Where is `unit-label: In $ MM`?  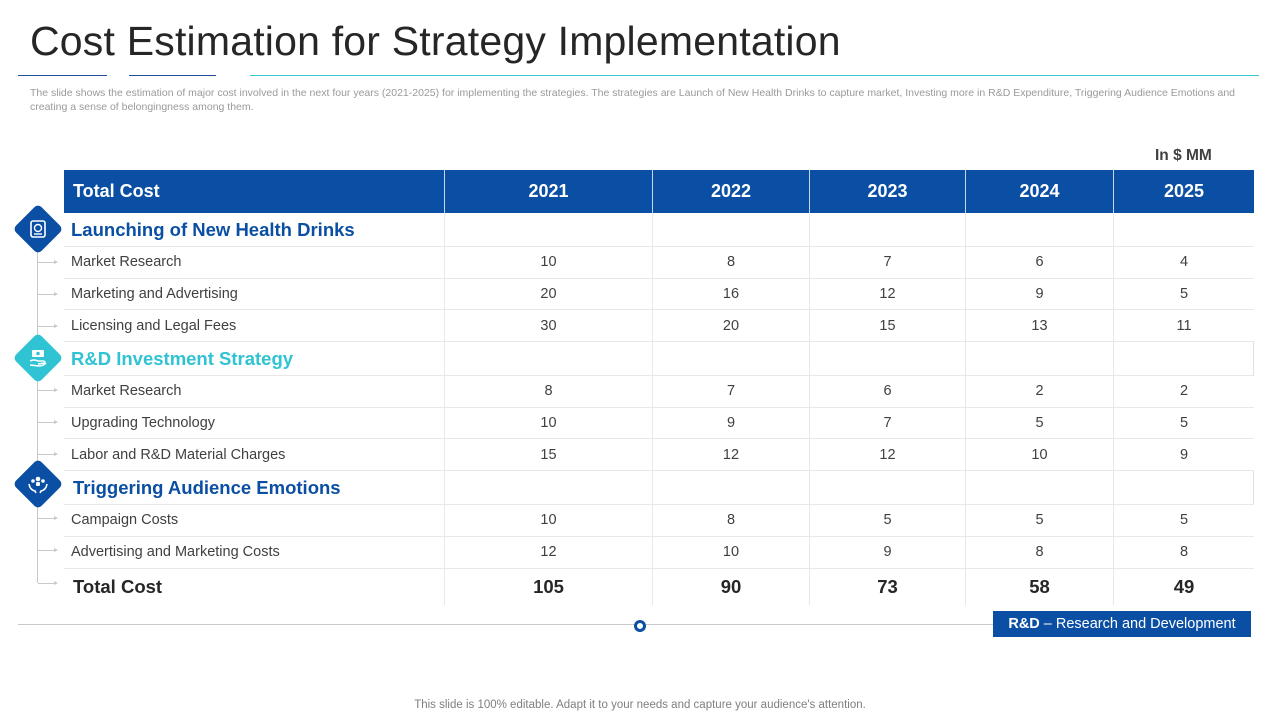 unit-label: In $ MM is located at coordinates (1183, 155).